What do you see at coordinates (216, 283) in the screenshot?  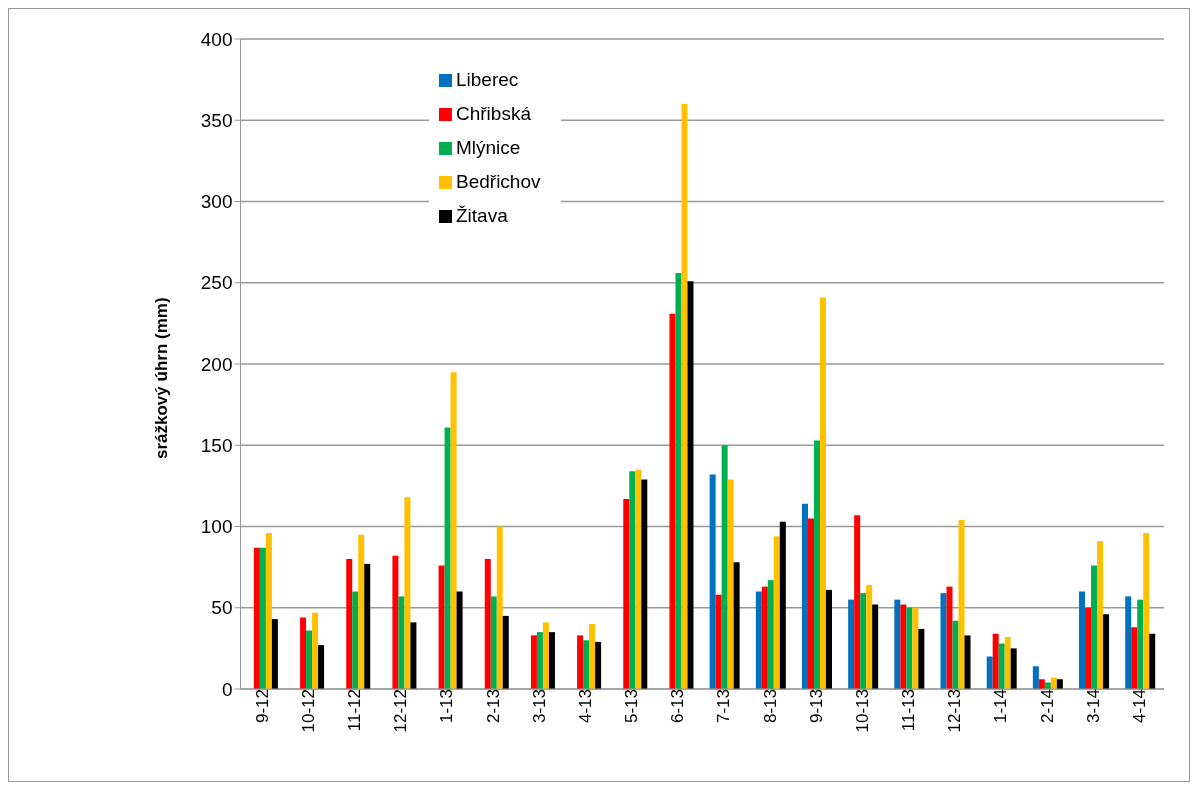 I see `y-tick-label: 250` at bounding box center [216, 283].